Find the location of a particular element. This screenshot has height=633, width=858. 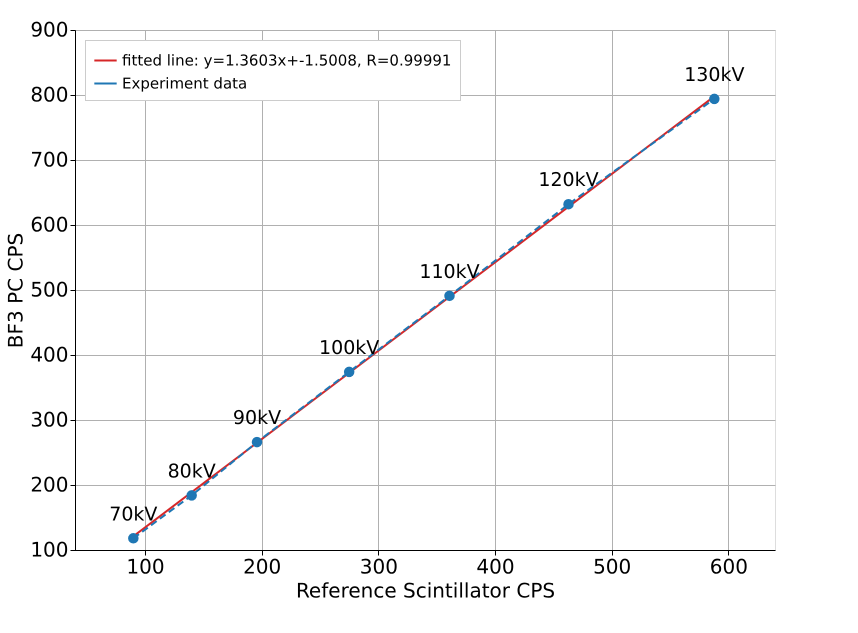

annotation: 80kV is located at coordinates (192, 471).